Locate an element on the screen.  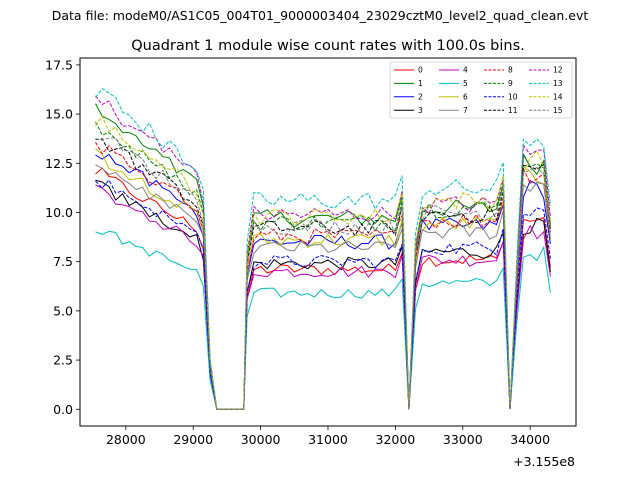
legend-label-8: 8 is located at coordinates (510, 70).